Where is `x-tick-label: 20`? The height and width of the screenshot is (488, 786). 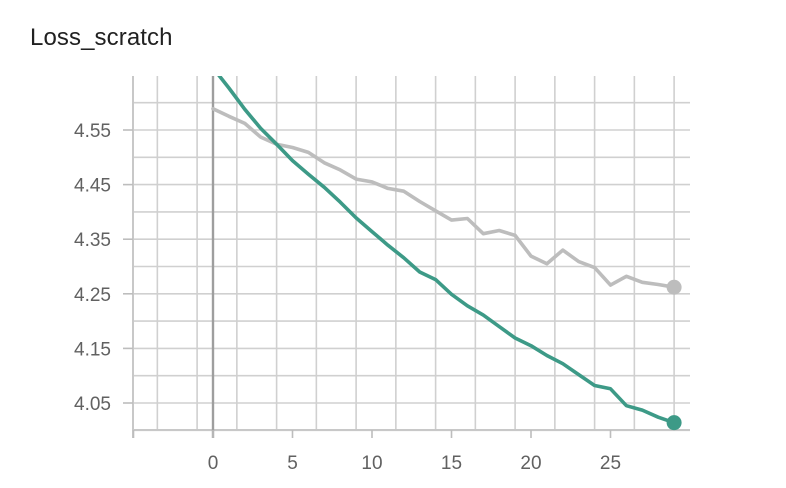
x-tick-label: 20 is located at coordinates (530, 463).